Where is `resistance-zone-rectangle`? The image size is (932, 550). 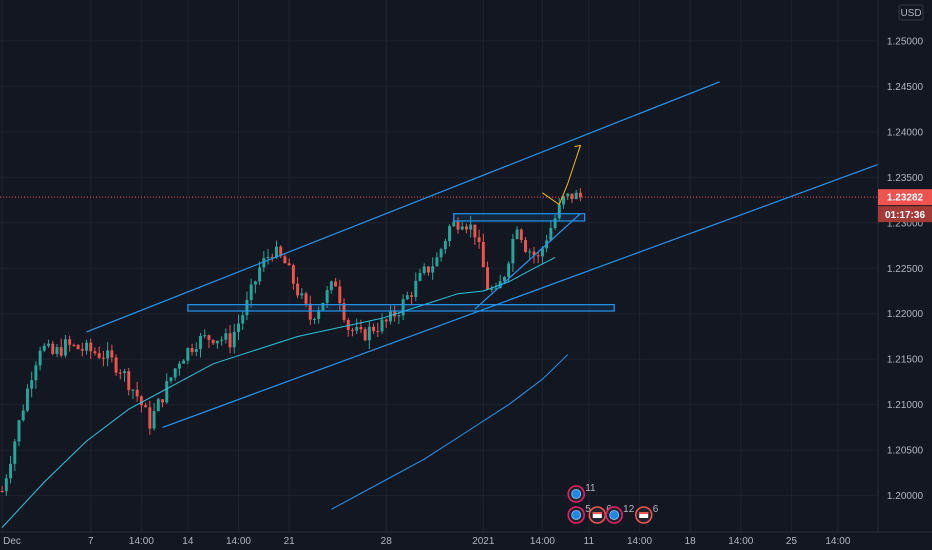
resistance-zone-rectangle is located at coordinates (519, 217).